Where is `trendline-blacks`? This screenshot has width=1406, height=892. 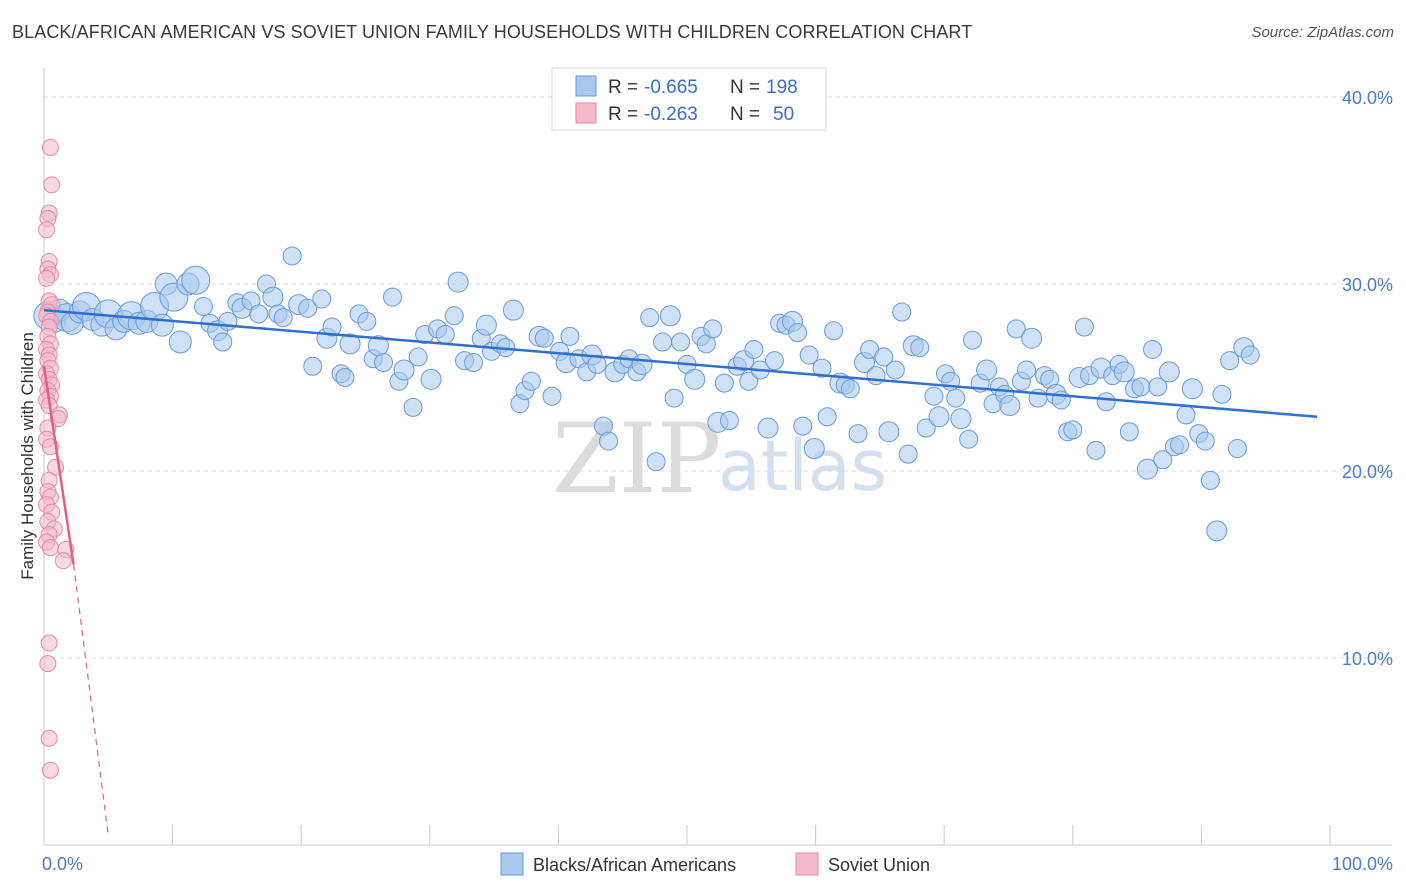 trendline-blacks is located at coordinates (680, 363).